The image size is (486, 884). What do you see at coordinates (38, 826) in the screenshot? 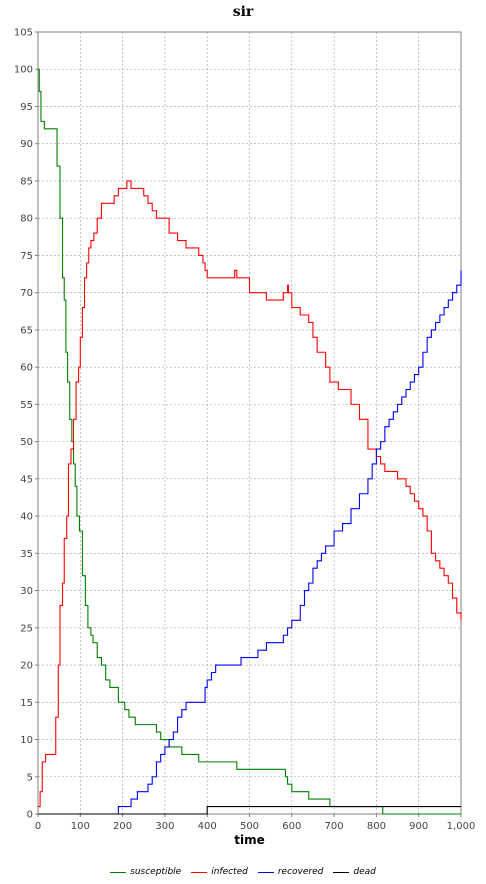
I see `x-tick-label: 0` at bounding box center [38, 826].